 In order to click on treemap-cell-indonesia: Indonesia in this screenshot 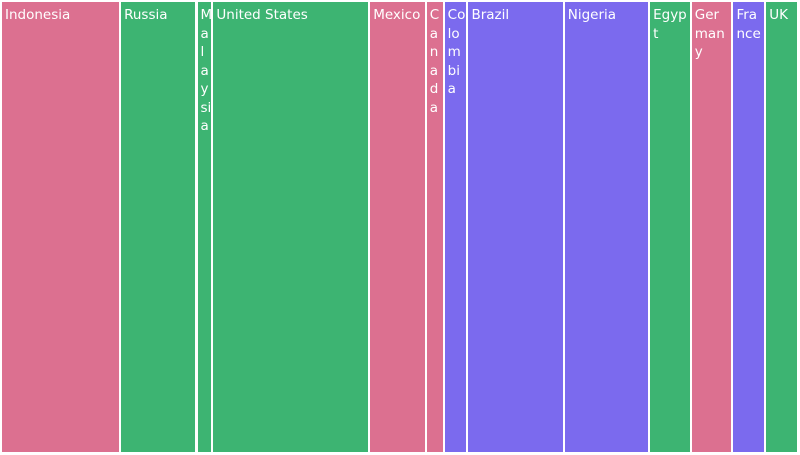, I will do `click(61, 227)`.